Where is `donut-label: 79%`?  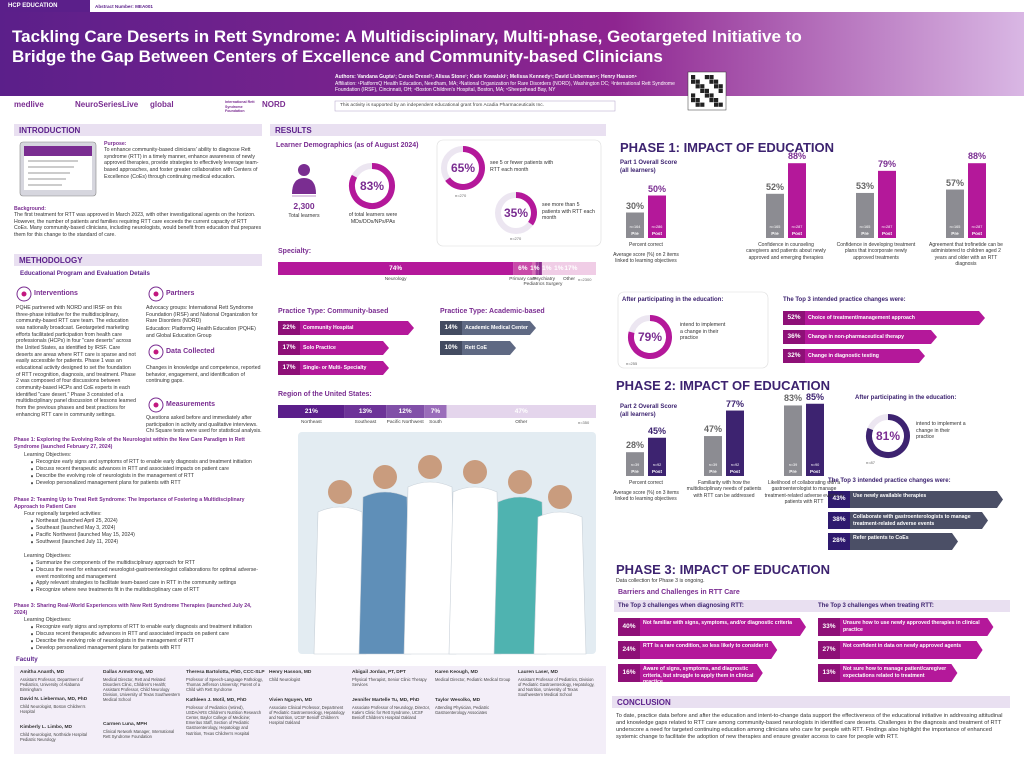 donut-label: 79% is located at coordinates (650, 336).